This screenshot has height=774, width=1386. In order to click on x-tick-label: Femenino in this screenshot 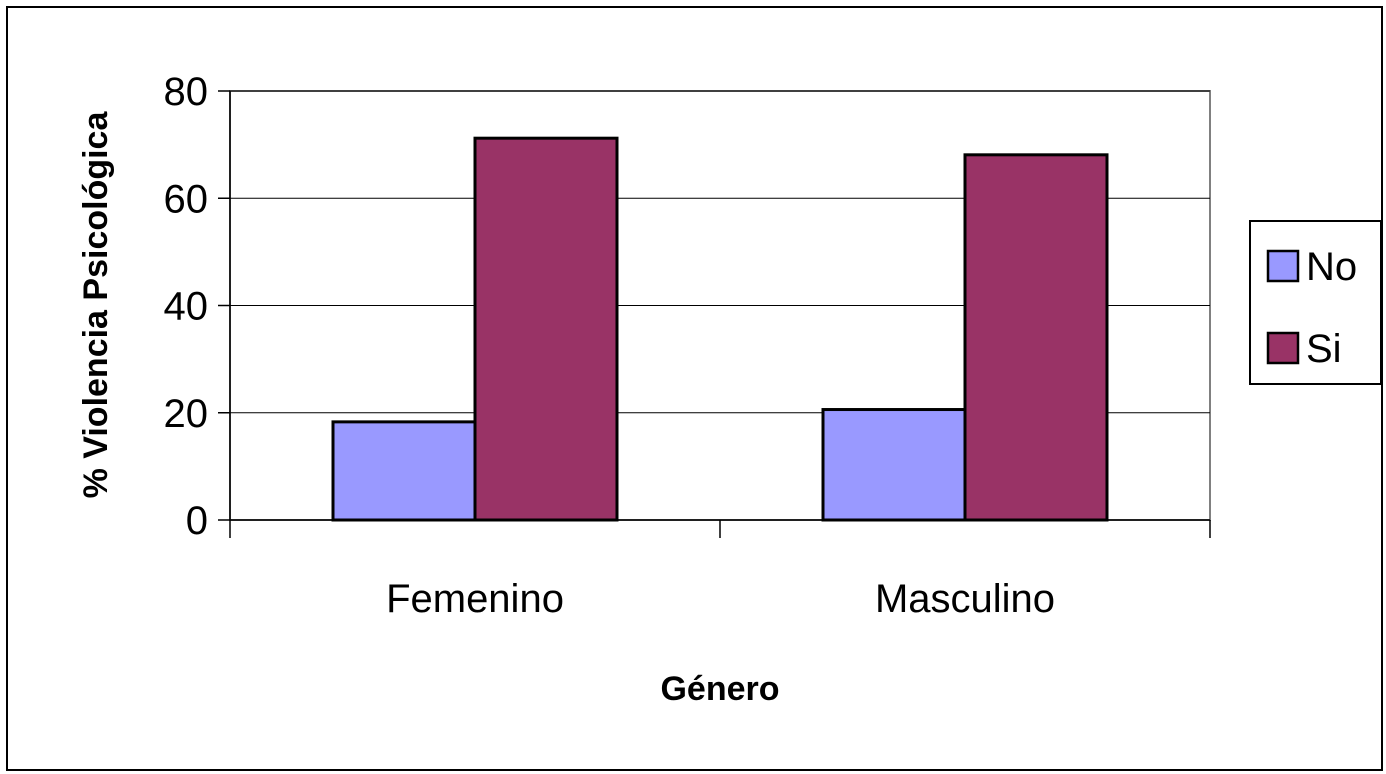, I will do `click(475, 599)`.